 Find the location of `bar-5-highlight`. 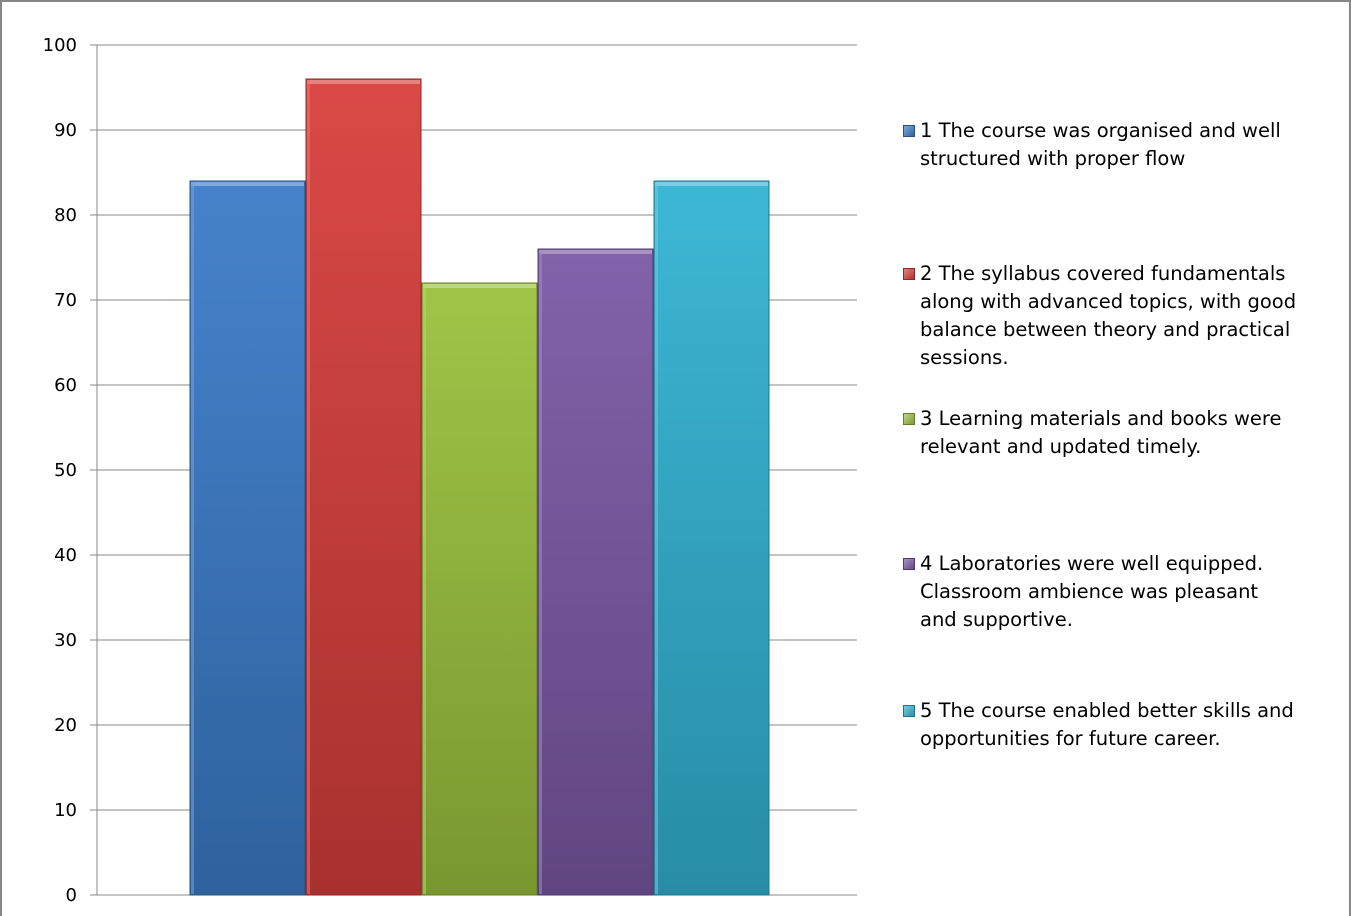

bar-5-highlight is located at coordinates (711, 184).